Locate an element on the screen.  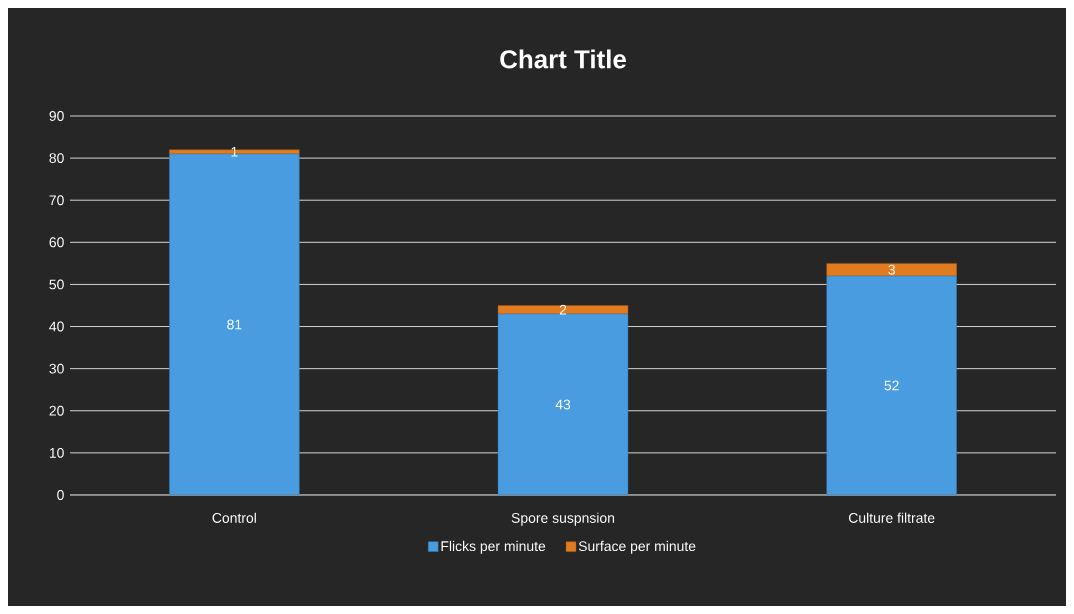
data-label: 52 is located at coordinates (891, 385).